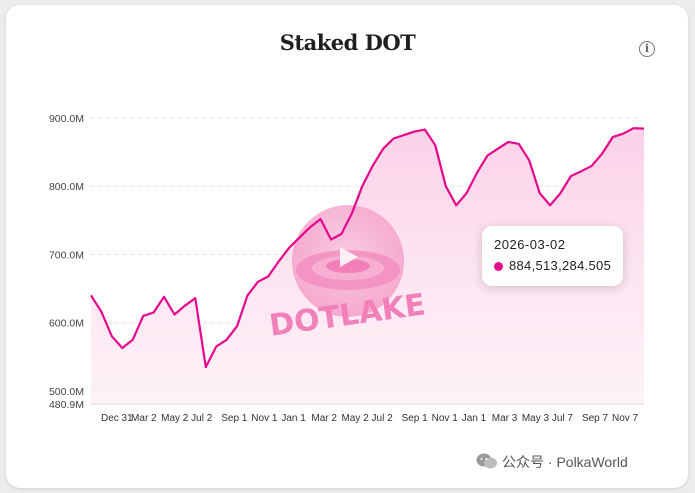  Describe the element at coordinates (563, 418) in the screenshot. I see `x-tick-label: Jul 7` at that location.